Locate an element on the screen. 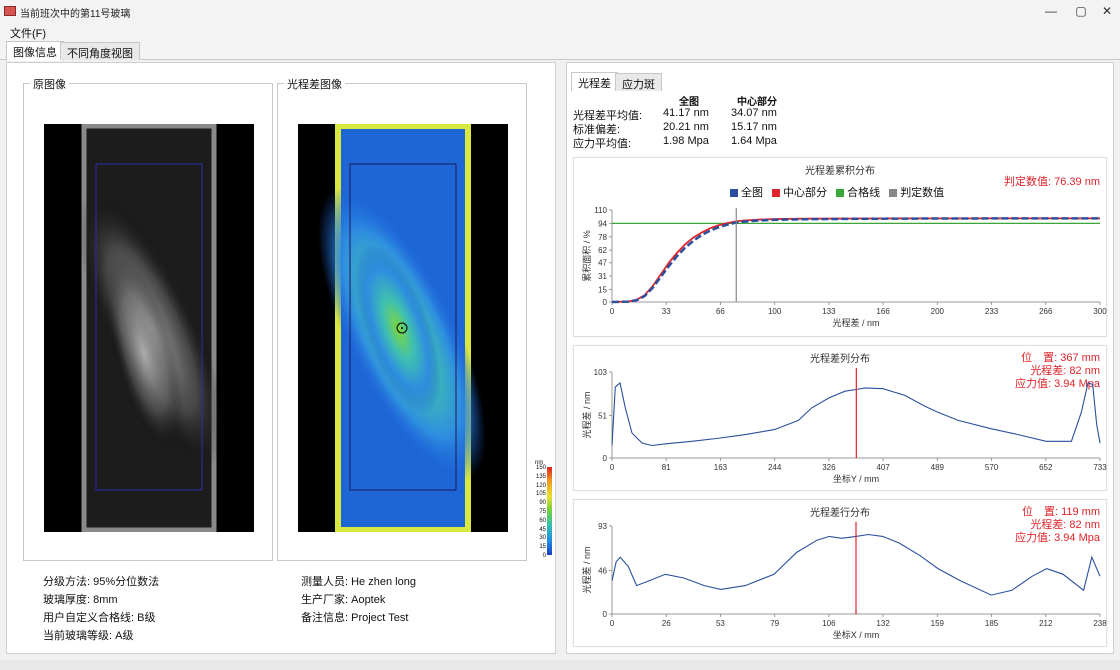  column-profile-line is located at coordinates (856, 414).